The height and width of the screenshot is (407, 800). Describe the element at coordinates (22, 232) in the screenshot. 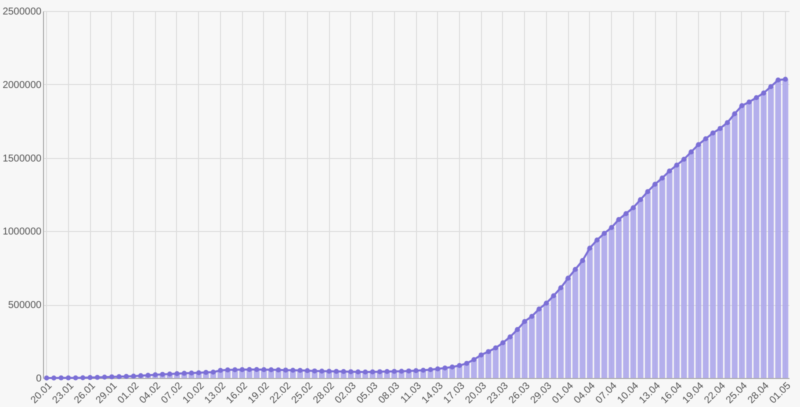

I see `y-tick-label: 1000000` at that location.